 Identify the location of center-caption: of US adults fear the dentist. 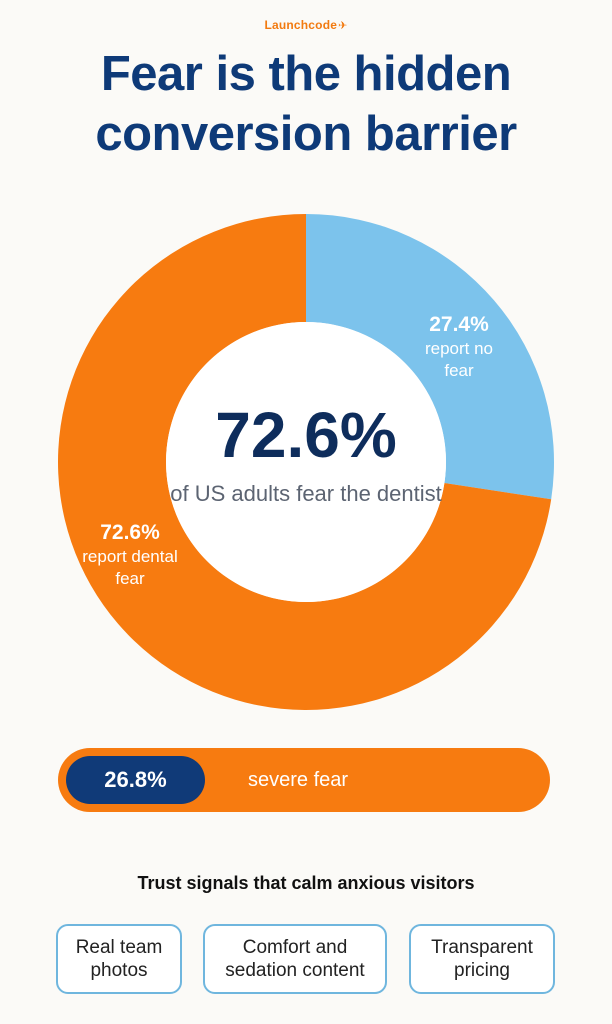
(306, 493).